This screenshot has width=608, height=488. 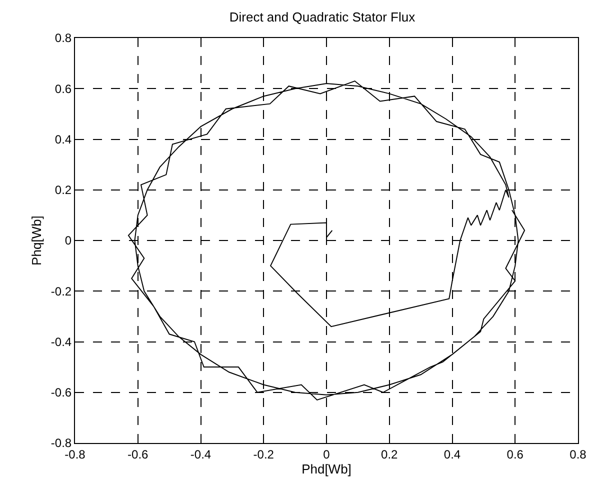 What do you see at coordinates (36, 241) in the screenshot?
I see `y-axis-title: Phq[Wb]` at bounding box center [36, 241].